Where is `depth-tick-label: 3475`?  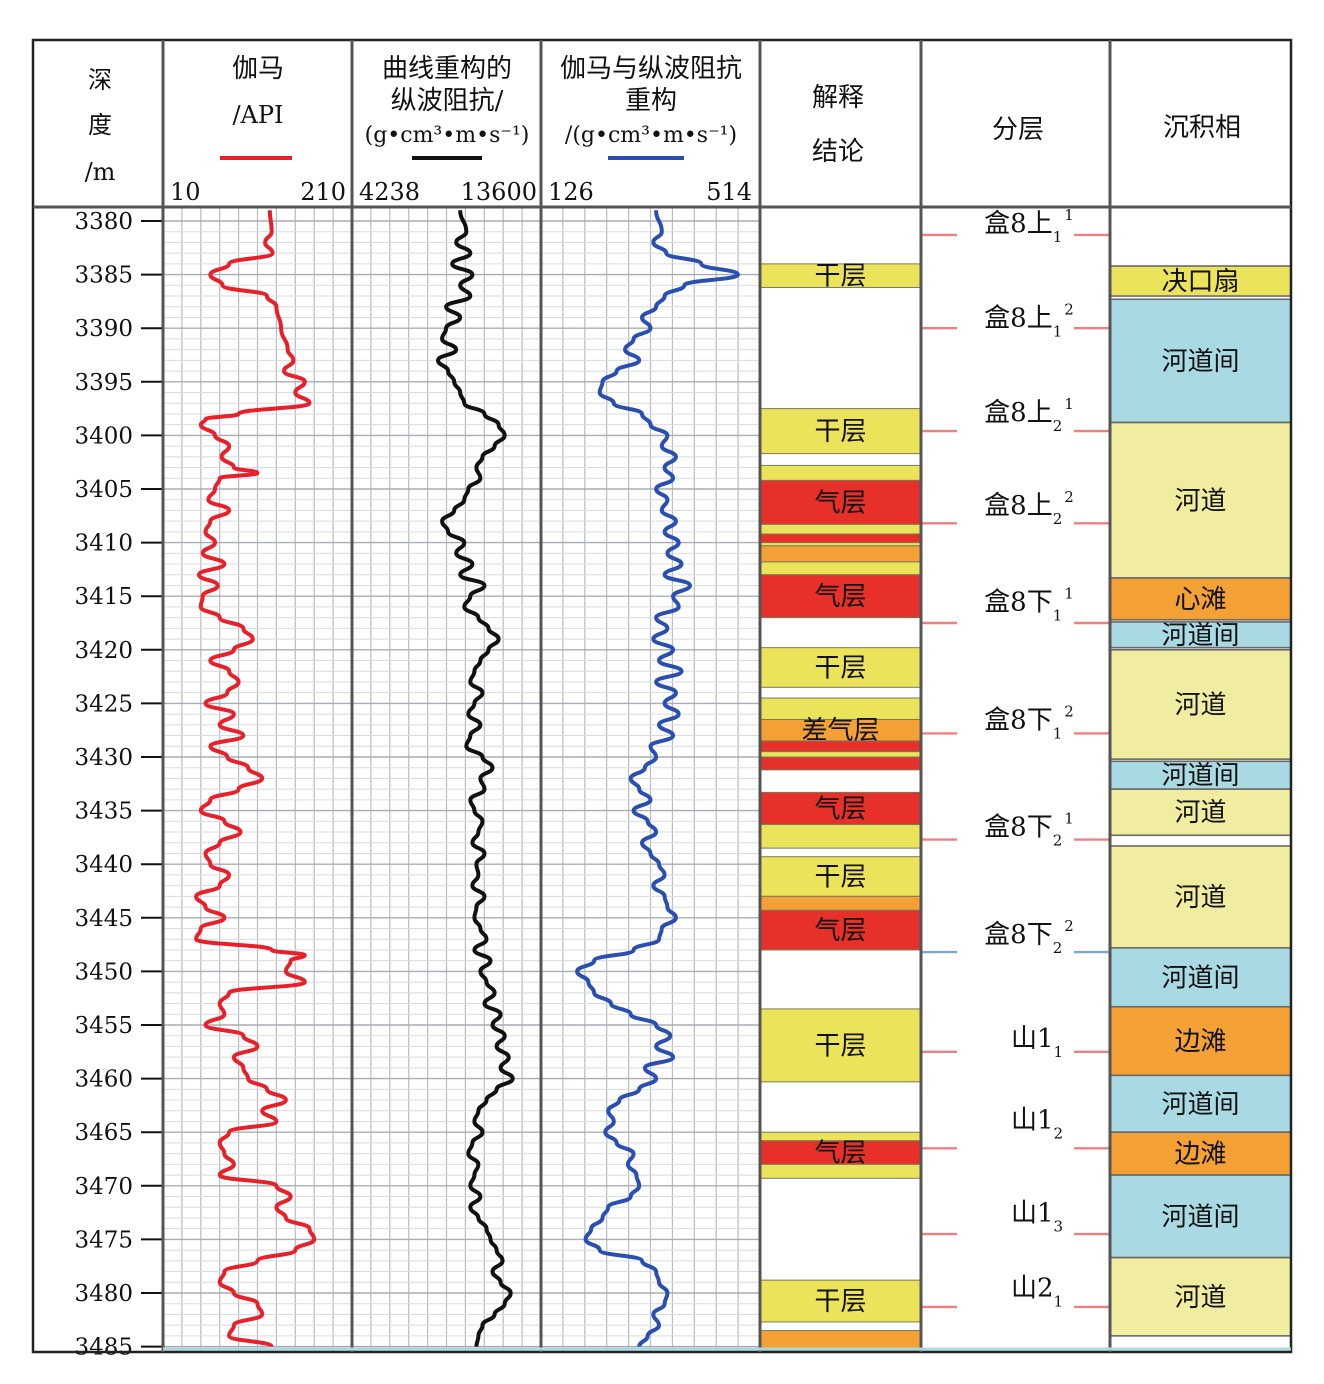
depth-tick-label: 3475 is located at coordinates (103, 1240).